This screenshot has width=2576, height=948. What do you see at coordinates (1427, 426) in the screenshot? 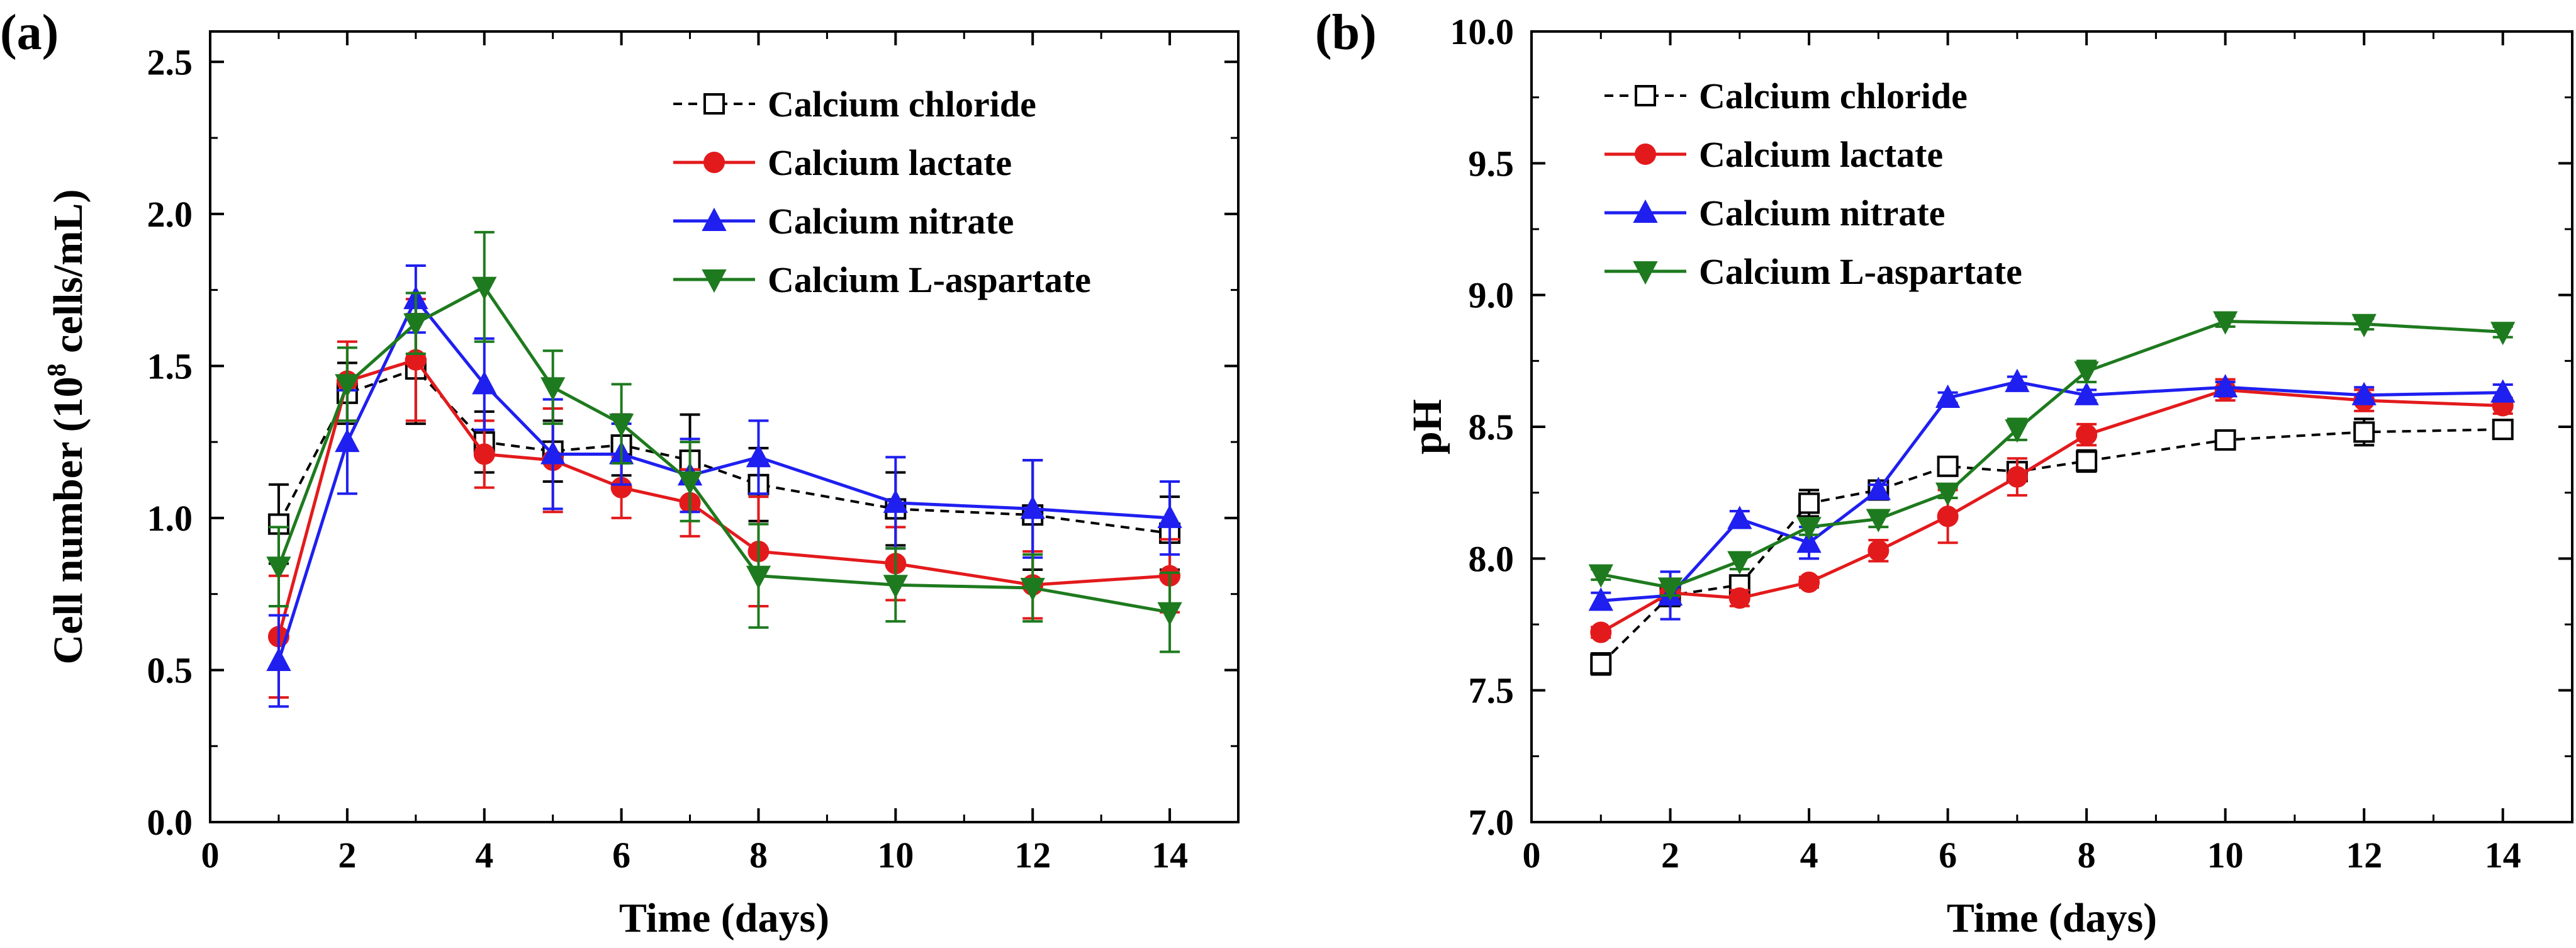
I see `y-axis-label: pH` at bounding box center [1427, 426].